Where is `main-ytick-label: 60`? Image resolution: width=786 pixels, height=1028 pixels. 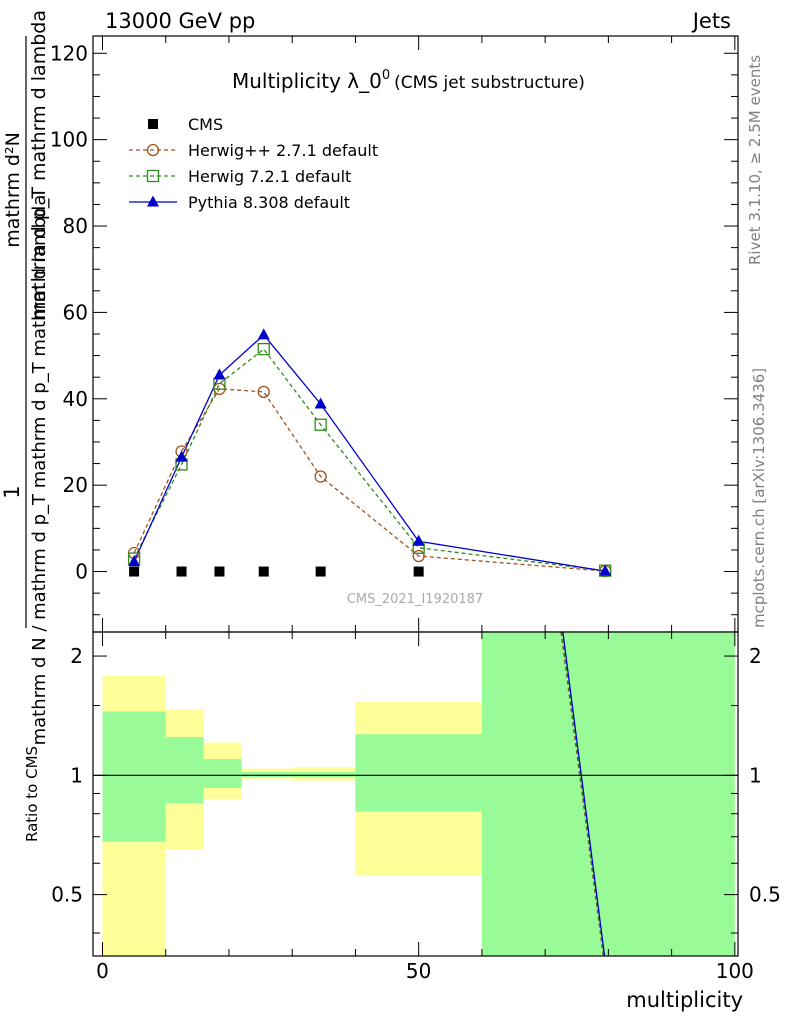
main-ytick-label: 60 is located at coordinates (75, 312).